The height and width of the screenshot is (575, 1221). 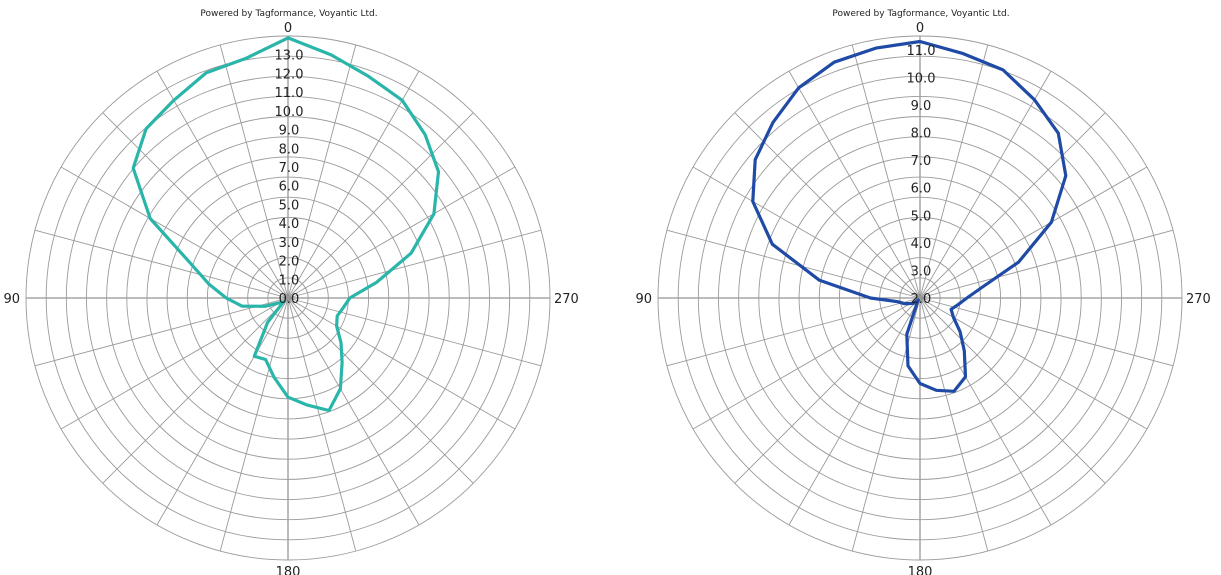 I want to click on radial-tick-label: 13.0, so click(x=289, y=56).